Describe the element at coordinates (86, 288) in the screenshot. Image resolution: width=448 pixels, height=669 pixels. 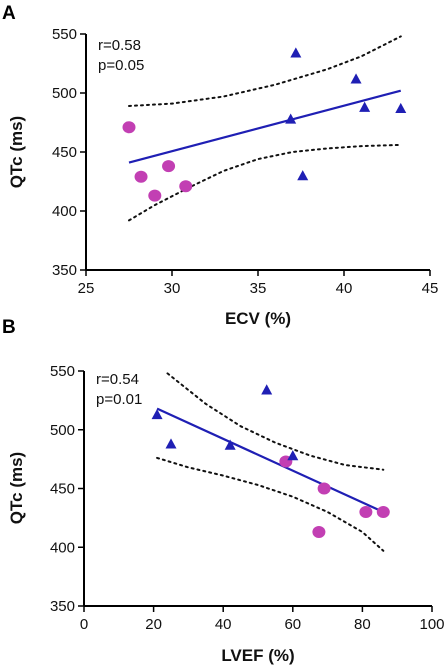
I see `x-tick-label: 25` at that location.